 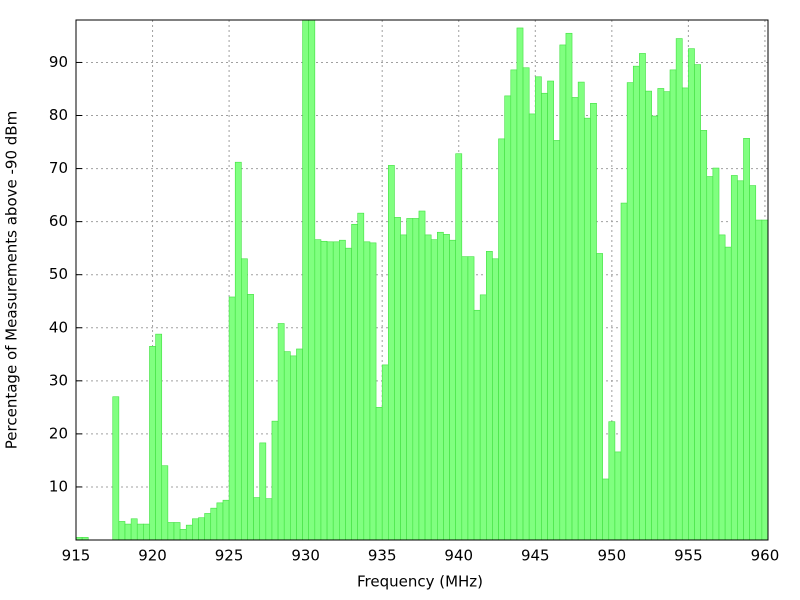 What do you see at coordinates (58, 327) in the screenshot?
I see `y-tick-label: 40` at bounding box center [58, 327].